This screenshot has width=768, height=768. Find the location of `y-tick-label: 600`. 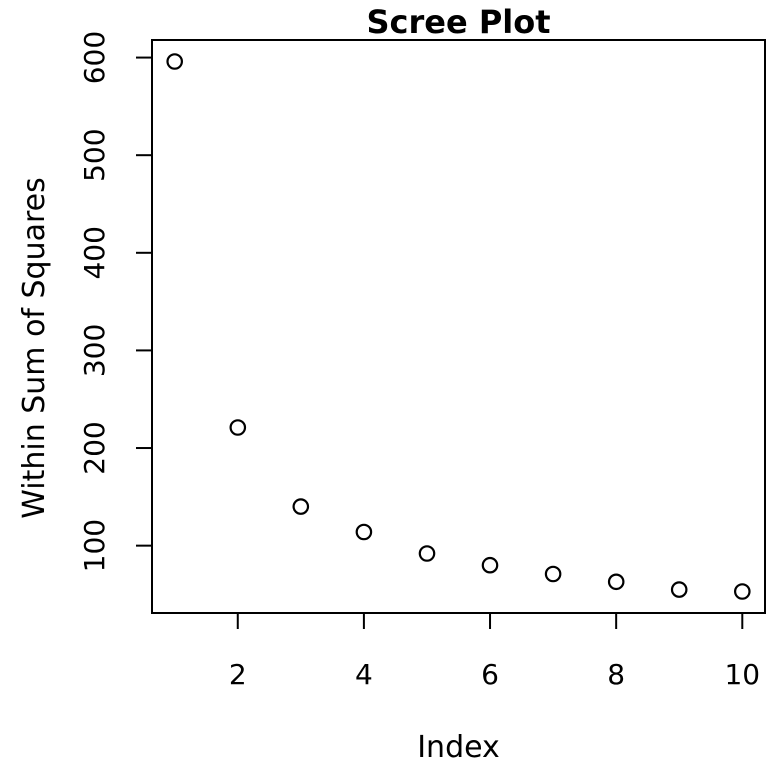

y-tick-label: 600 is located at coordinates (94, 57).